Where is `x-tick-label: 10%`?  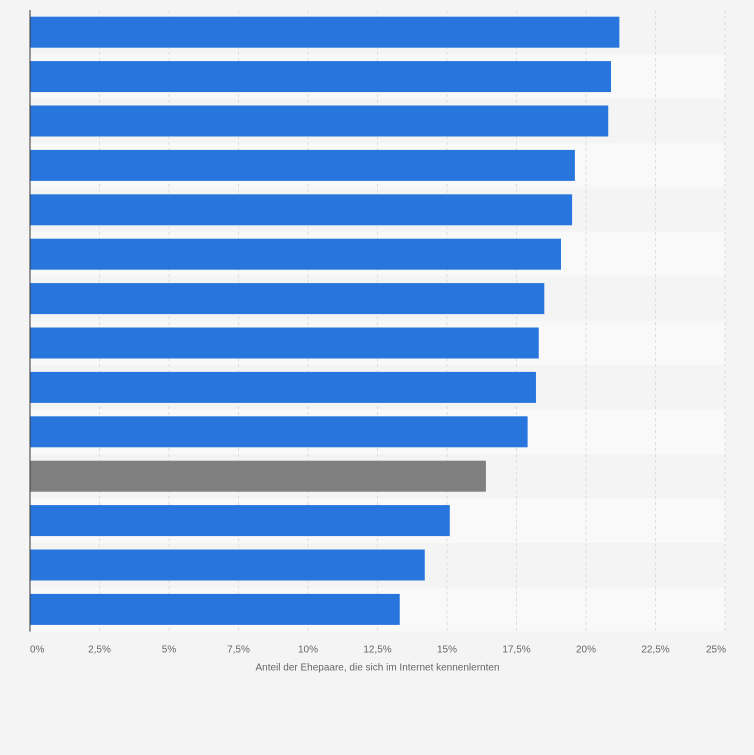 x-tick-label: 10% is located at coordinates (308, 650).